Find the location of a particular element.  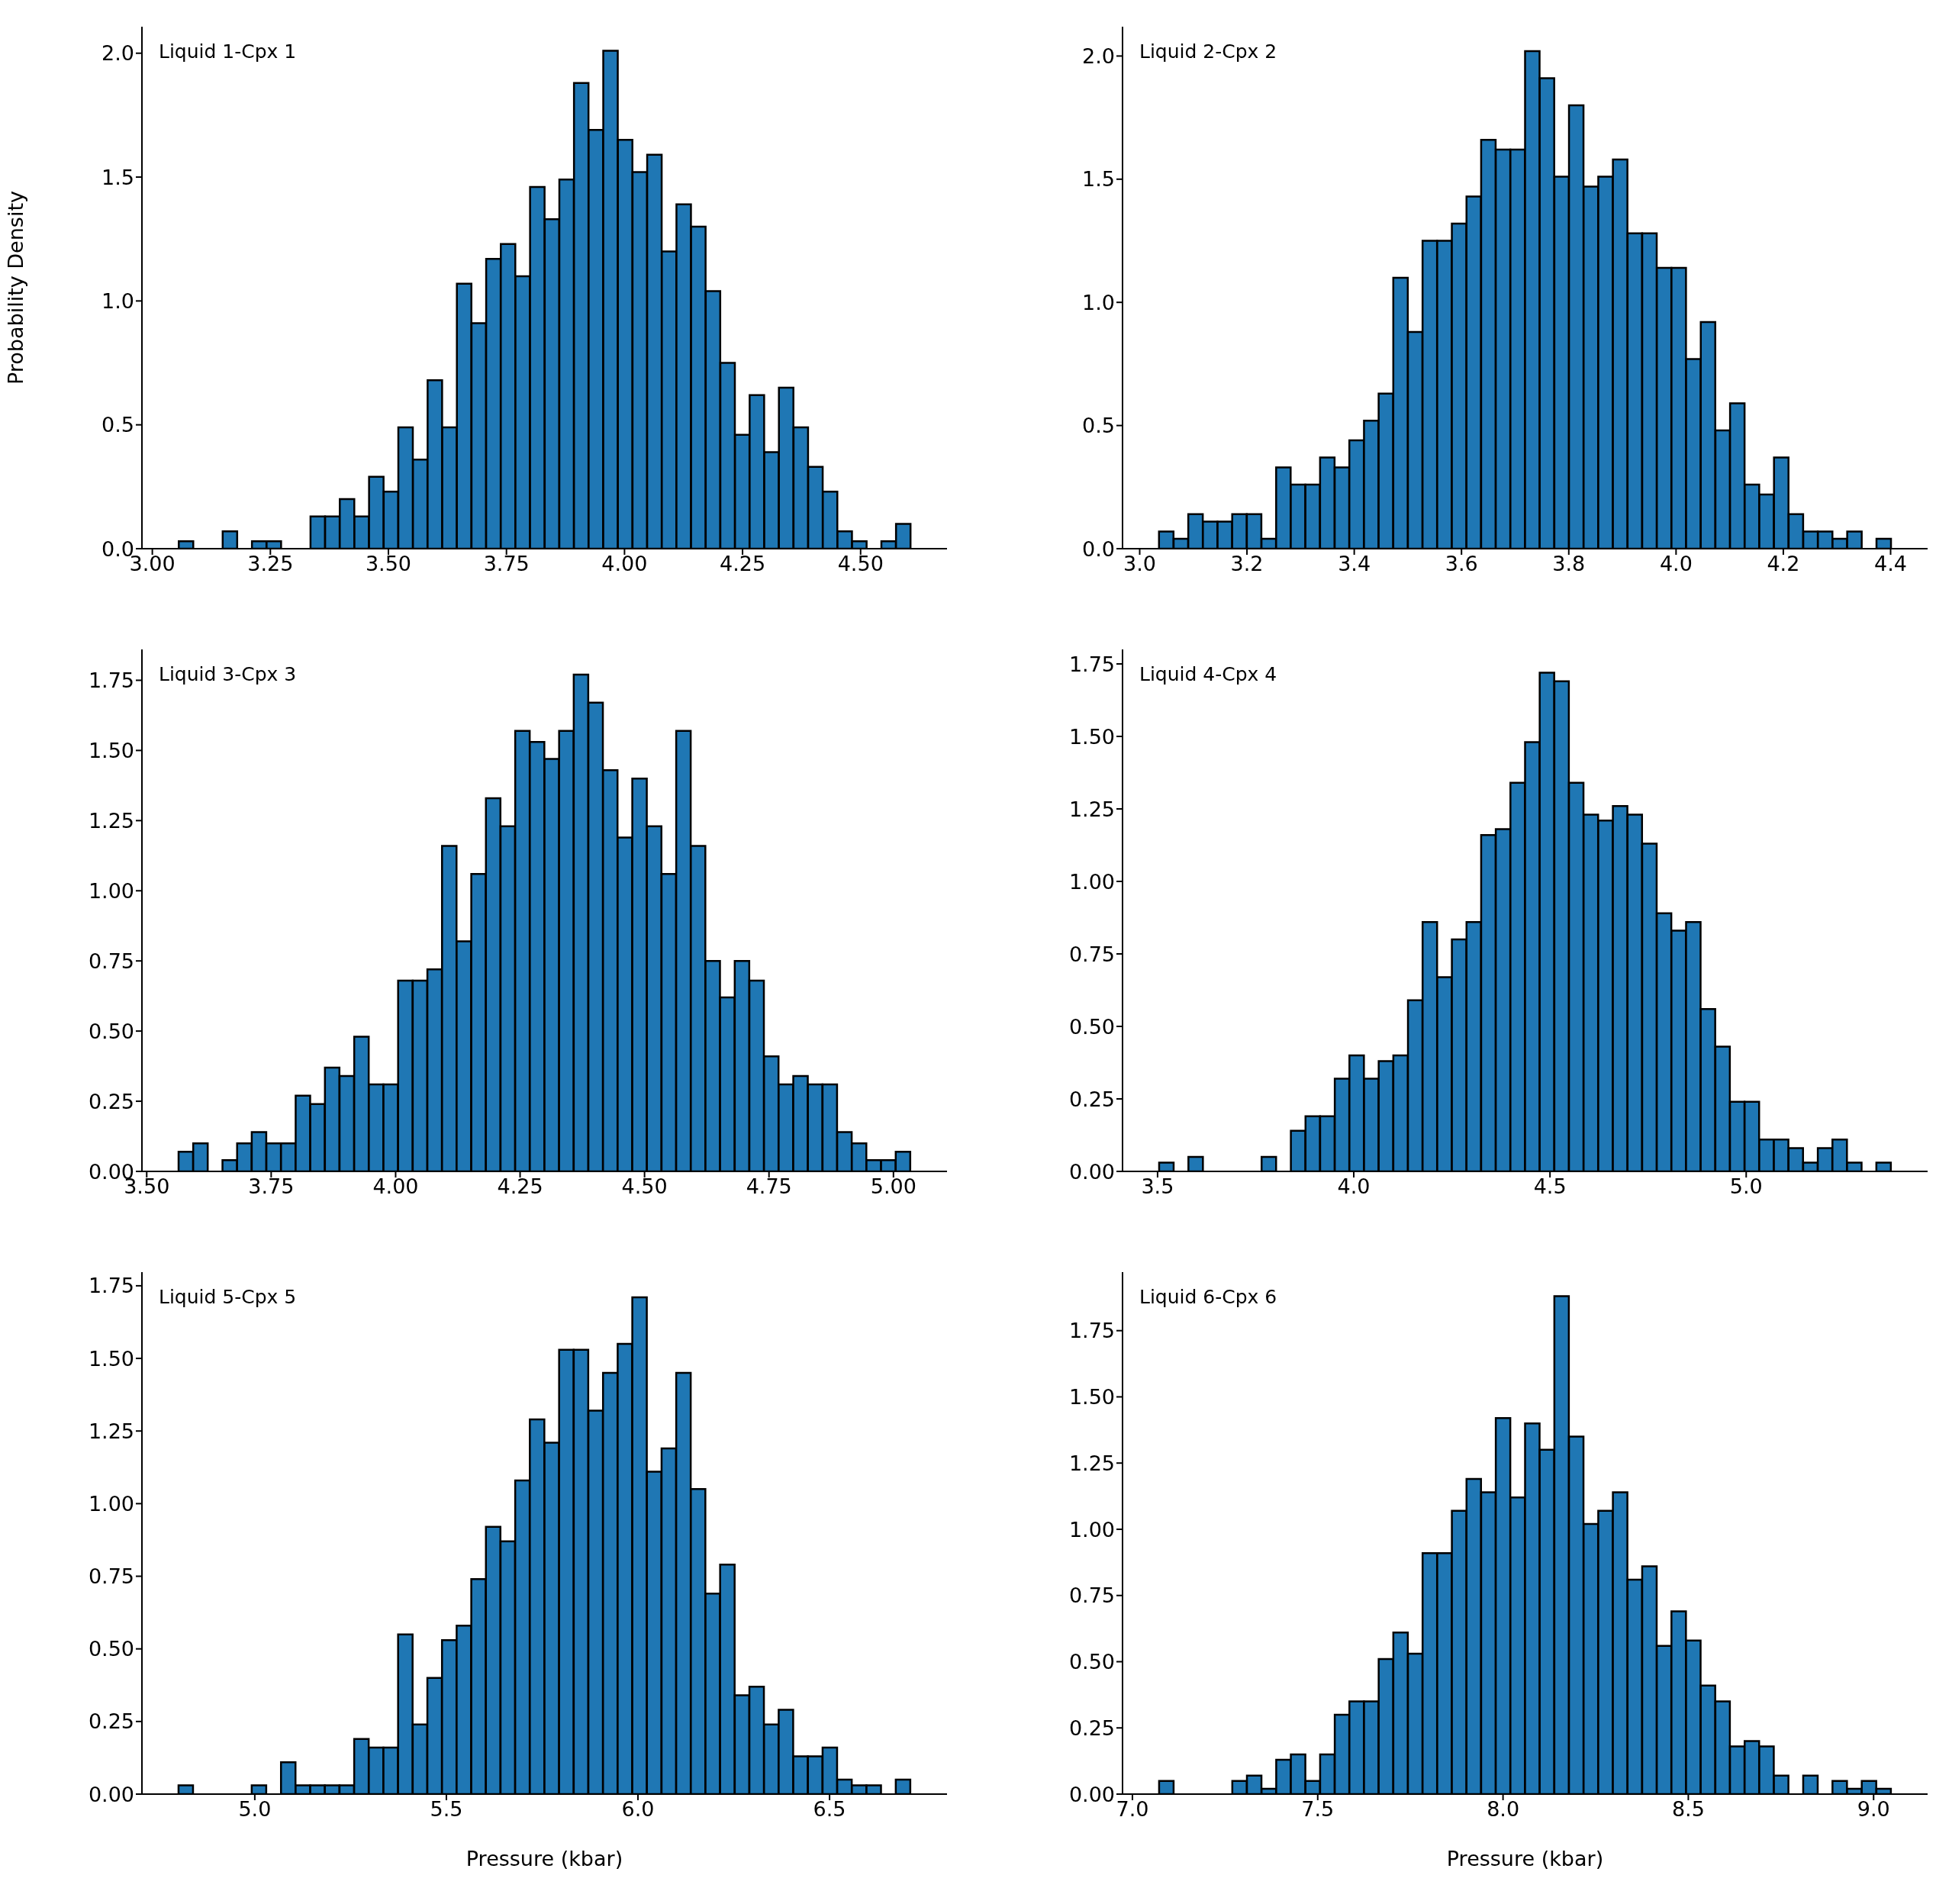

x-tick-label: 3.8 is located at coordinates (1569, 564).